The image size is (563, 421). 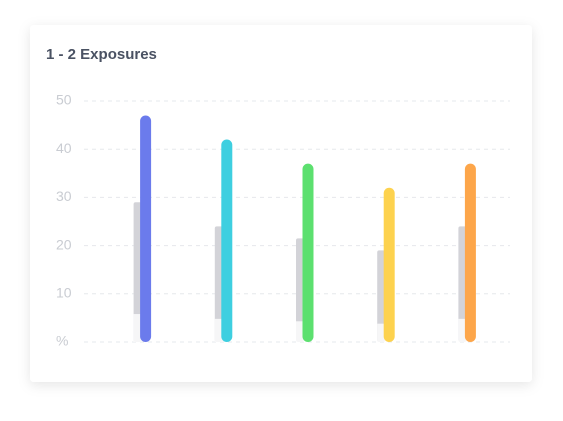 I want to click on chart-title: 1 - 2 Exposures, so click(x=101, y=54).